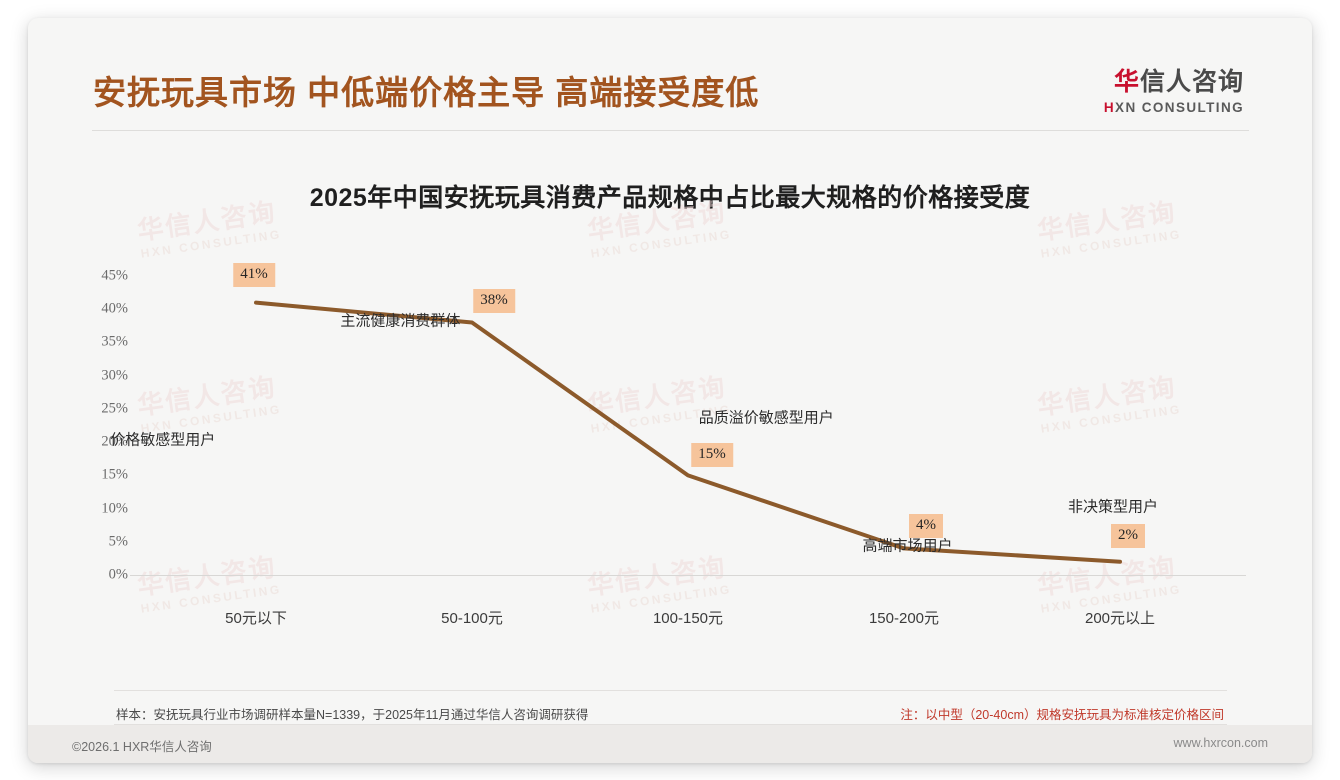 The width and height of the screenshot is (1340, 780). Describe the element at coordinates (907, 546) in the screenshot. I see `chart-annotation: 高端市场用户` at that location.